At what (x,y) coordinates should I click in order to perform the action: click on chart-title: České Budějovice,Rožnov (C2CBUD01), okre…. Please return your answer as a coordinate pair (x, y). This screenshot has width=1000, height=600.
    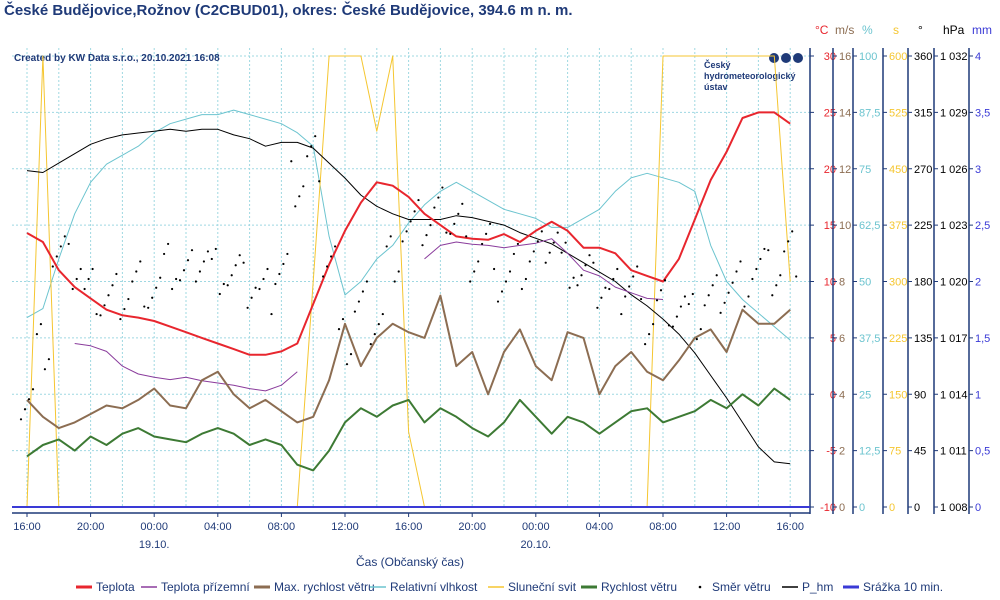
    Looking at the image, I should click on (288, 10).